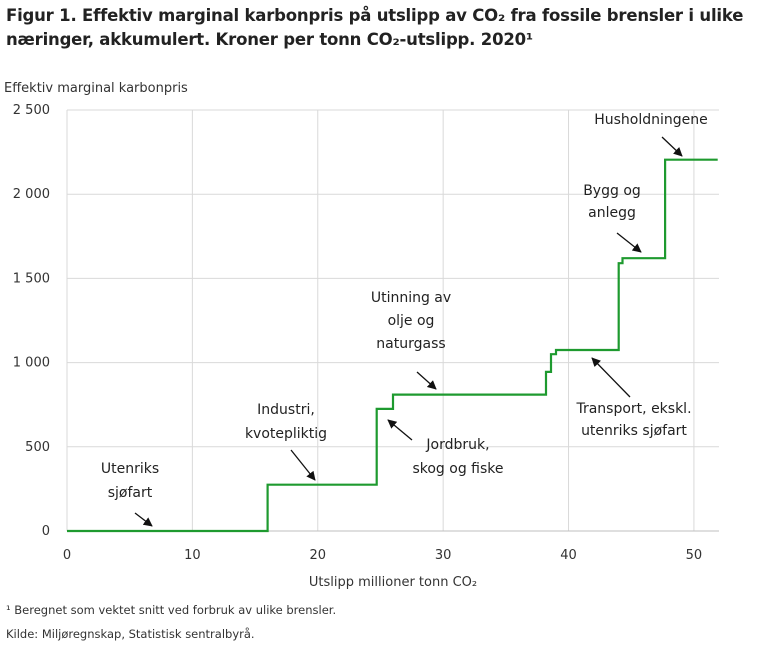 This screenshot has width=768, height=650. What do you see at coordinates (96, 88) in the screenshot?
I see `y-axis-label: Effektiv marginal karbonpris` at bounding box center [96, 88].